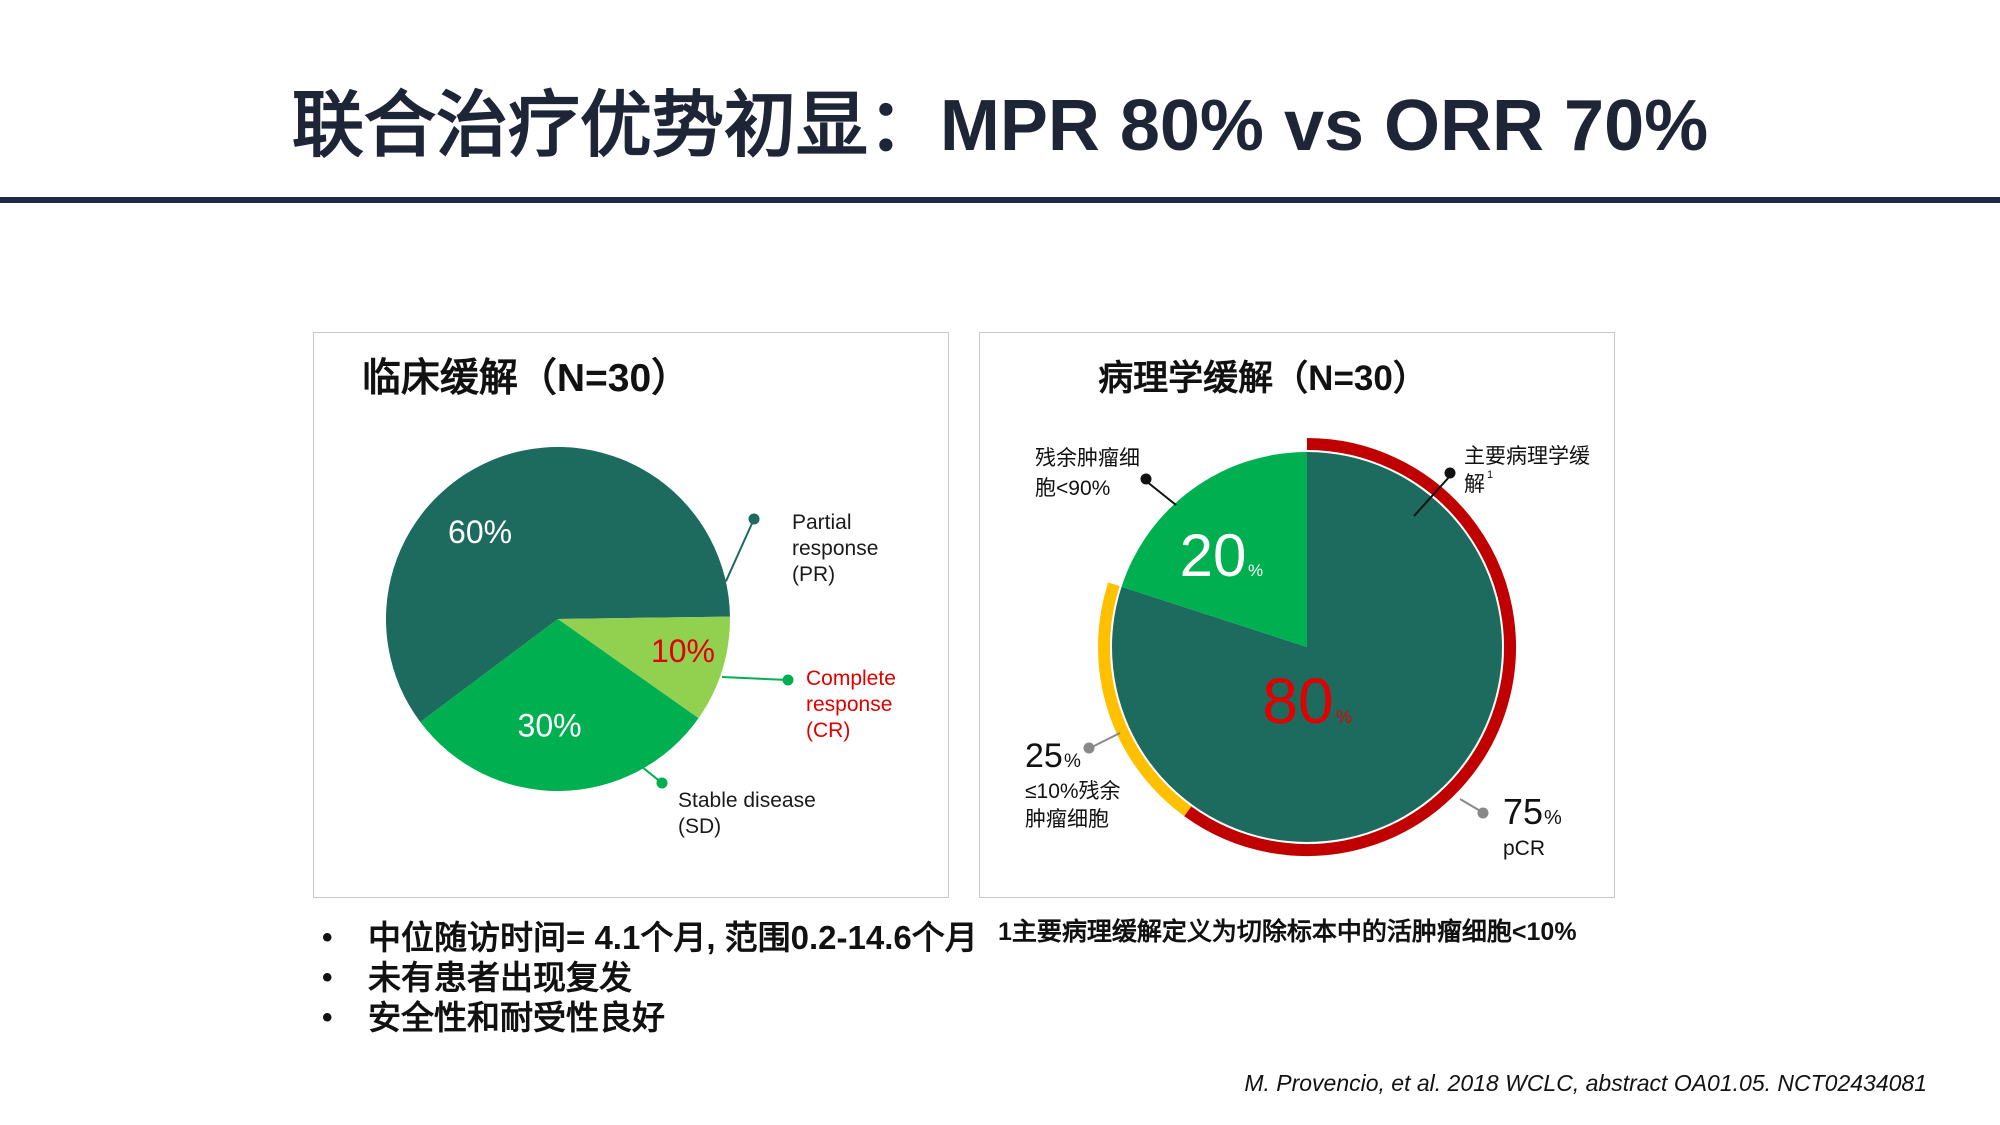 The width and height of the screenshot is (2000, 1125). What do you see at coordinates (558, 585) in the screenshot?
I see `slice-partial-response` at bounding box center [558, 585].